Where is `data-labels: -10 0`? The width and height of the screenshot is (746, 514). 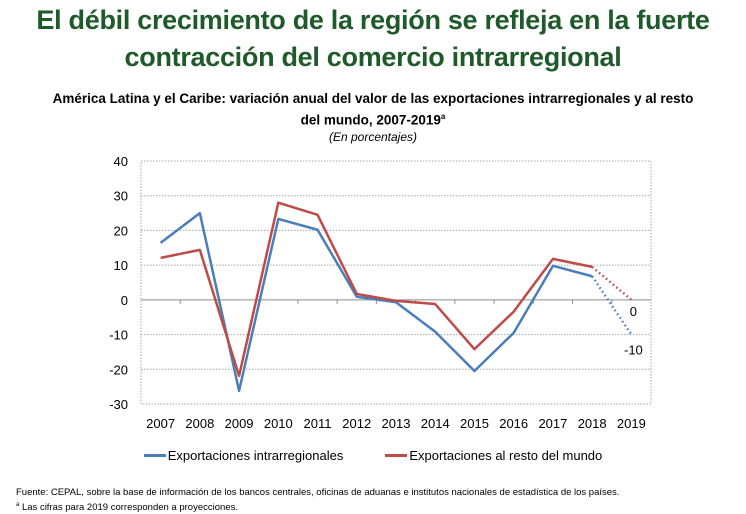
data-labels: -10 0 is located at coordinates (633, 331).